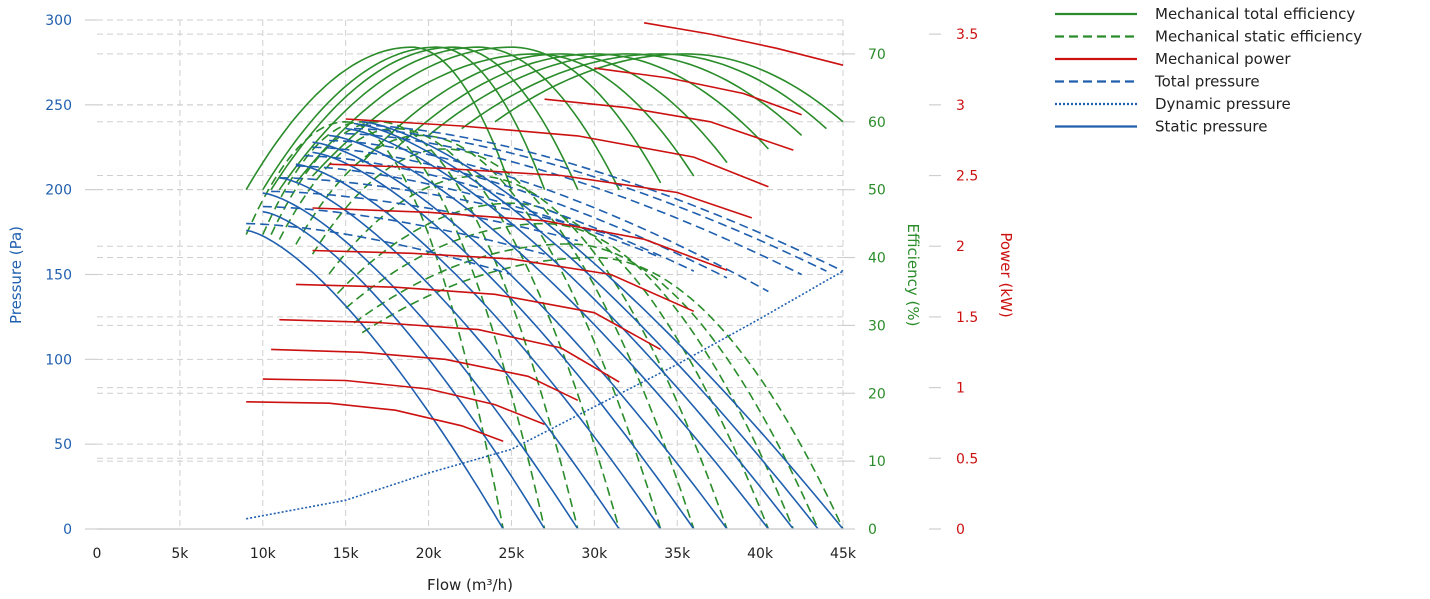 The height and width of the screenshot is (599, 1430). I want to click on efficiency-axis-label: Efficiency (%), so click(913, 275).